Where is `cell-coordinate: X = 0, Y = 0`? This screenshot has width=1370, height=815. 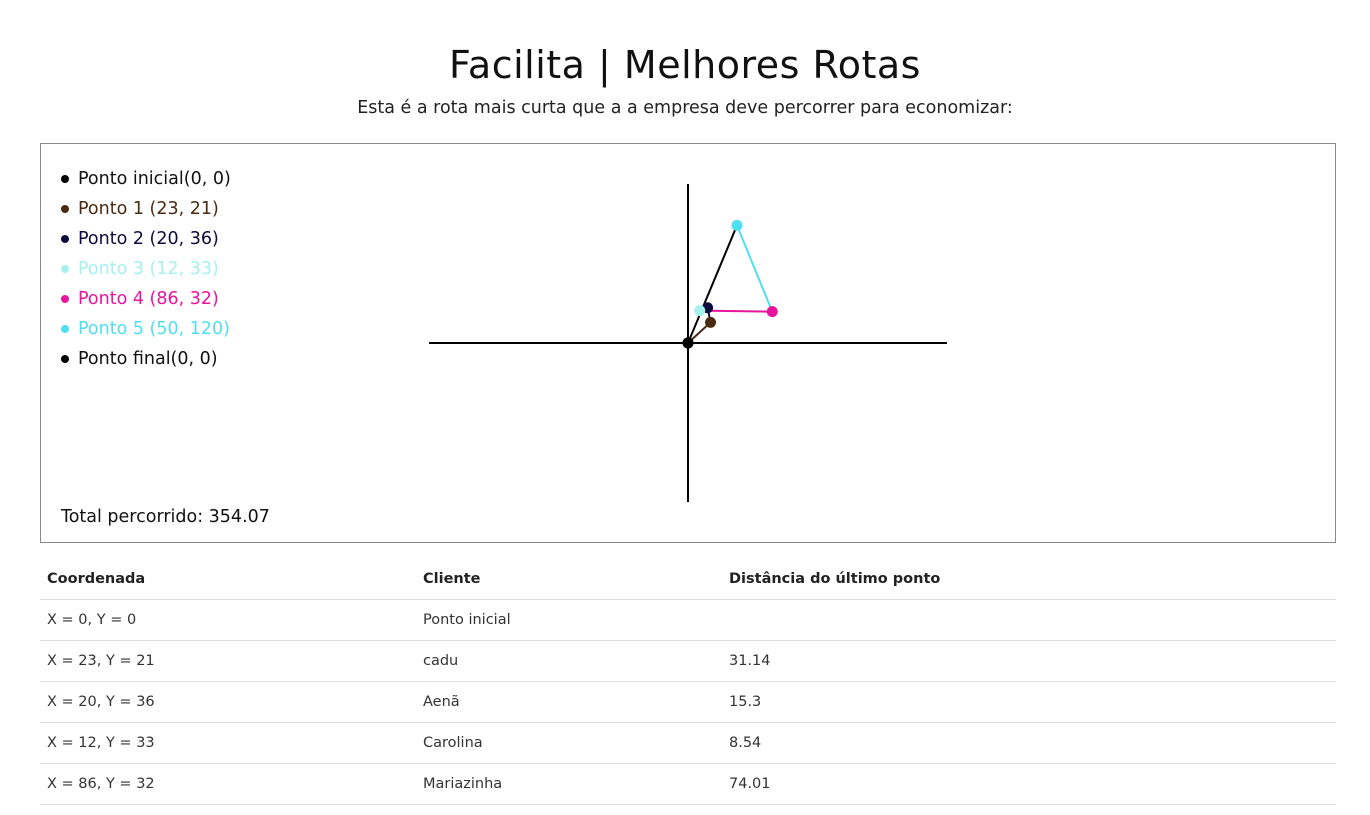 cell-coordinate: X = 0, Y = 0 is located at coordinates (228, 620).